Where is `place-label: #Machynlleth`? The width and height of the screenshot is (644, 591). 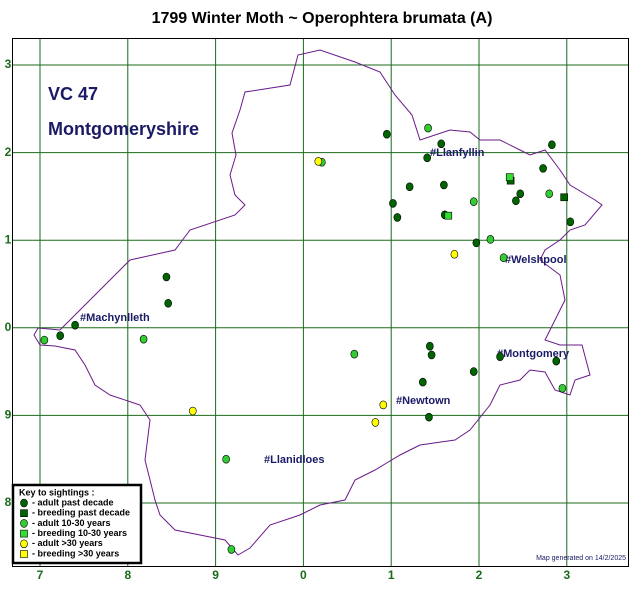
place-label: #Machynlleth is located at coordinates (115, 318).